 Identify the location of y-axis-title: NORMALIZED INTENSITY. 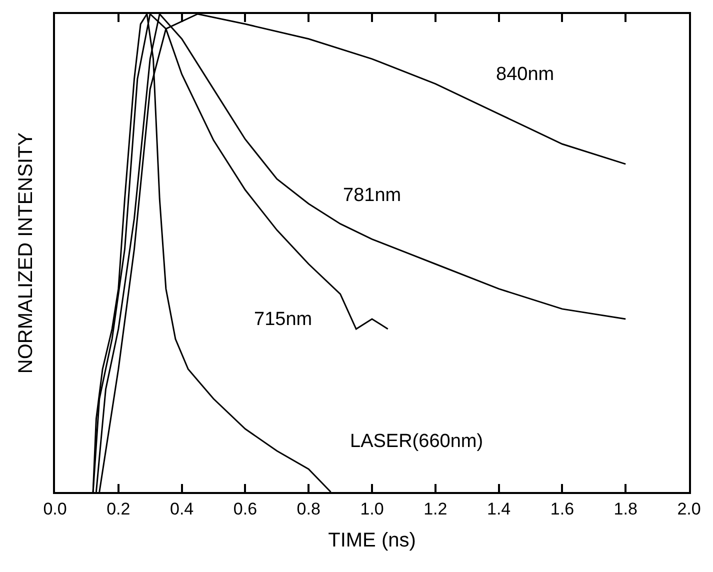
(26, 253).